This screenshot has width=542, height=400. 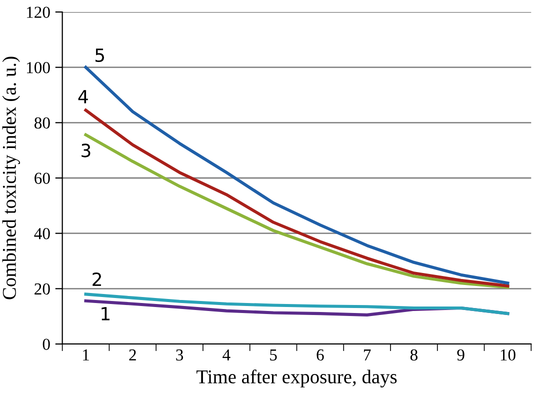 I want to click on series-label: 1, so click(x=106, y=313).